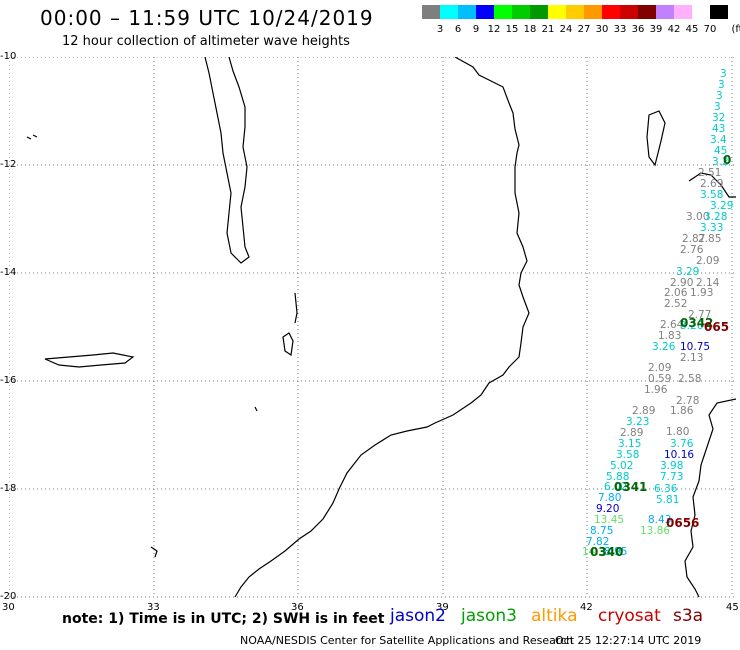  Describe the element at coordinates (530, 29) in the screenshot. I see `legend-level: 18` at that location.